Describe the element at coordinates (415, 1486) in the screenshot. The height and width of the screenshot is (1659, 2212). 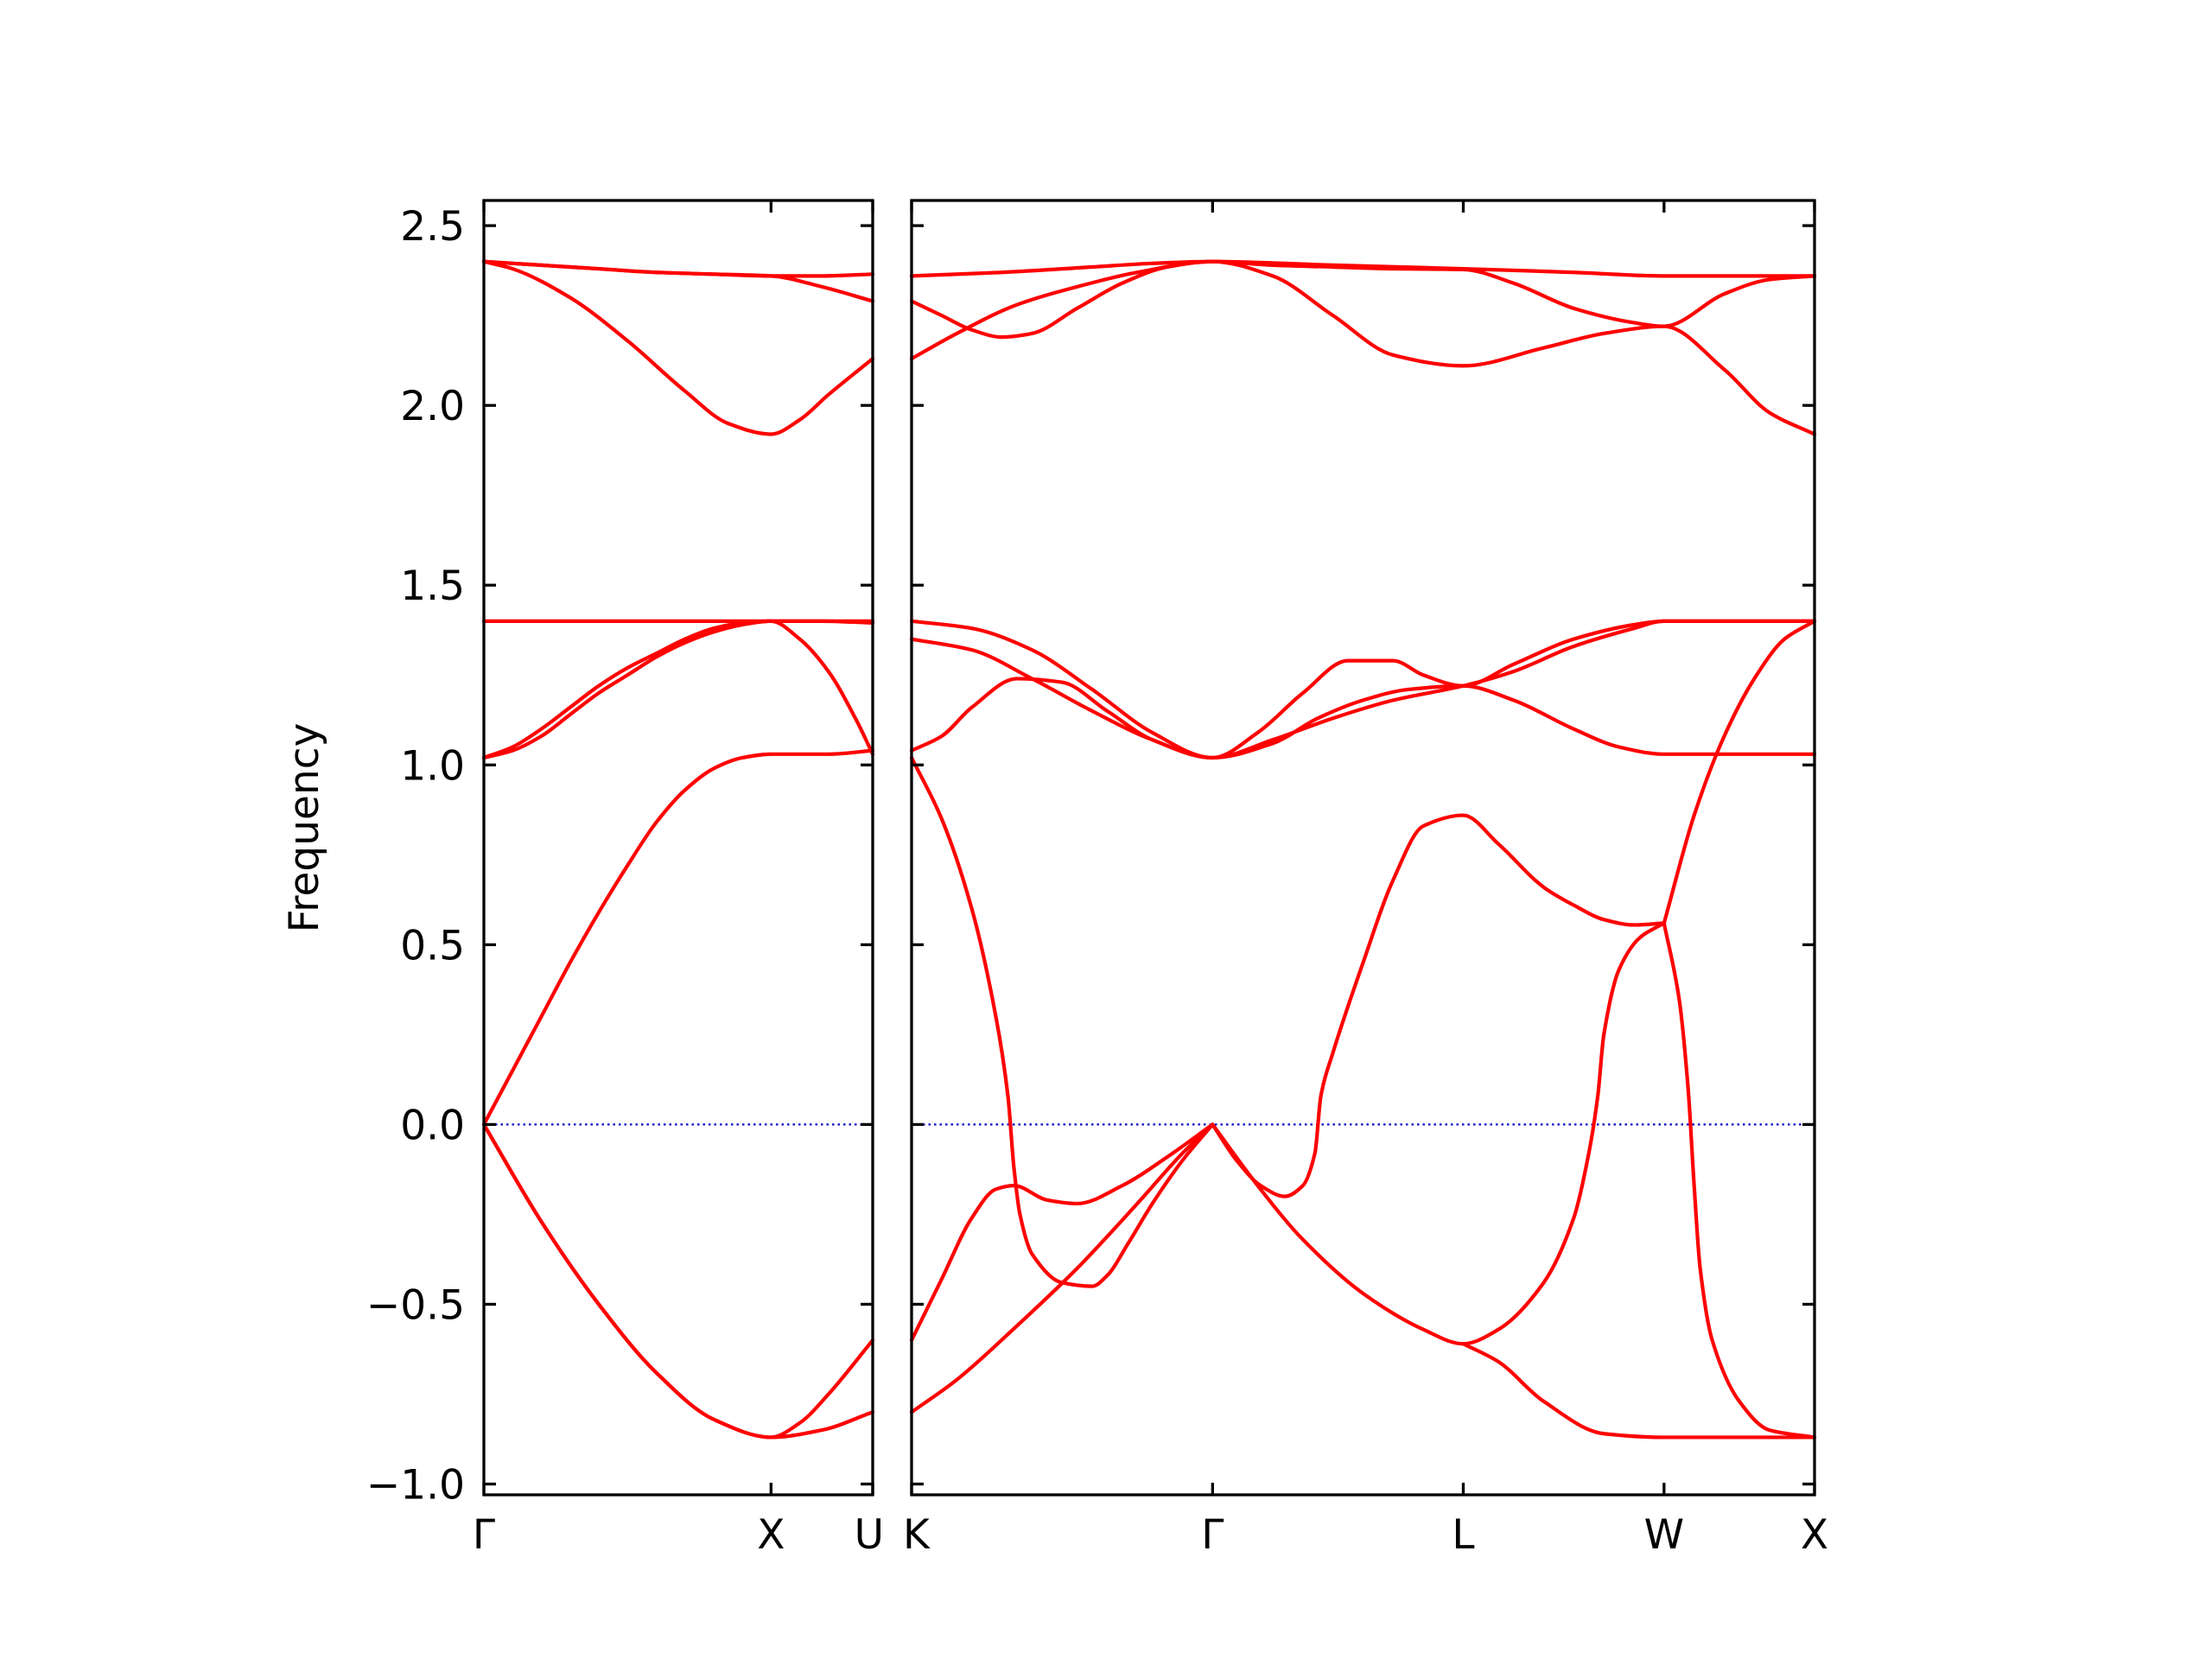
I see `y-tick-label: −1.0` at that location.